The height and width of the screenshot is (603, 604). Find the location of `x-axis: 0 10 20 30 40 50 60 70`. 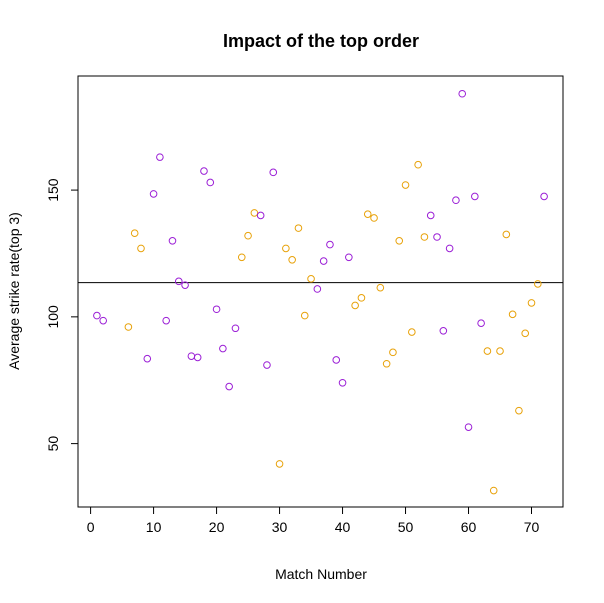

x-axis: 0 10 20 30 40 50 60 70 is located at coordinates (313, 520).